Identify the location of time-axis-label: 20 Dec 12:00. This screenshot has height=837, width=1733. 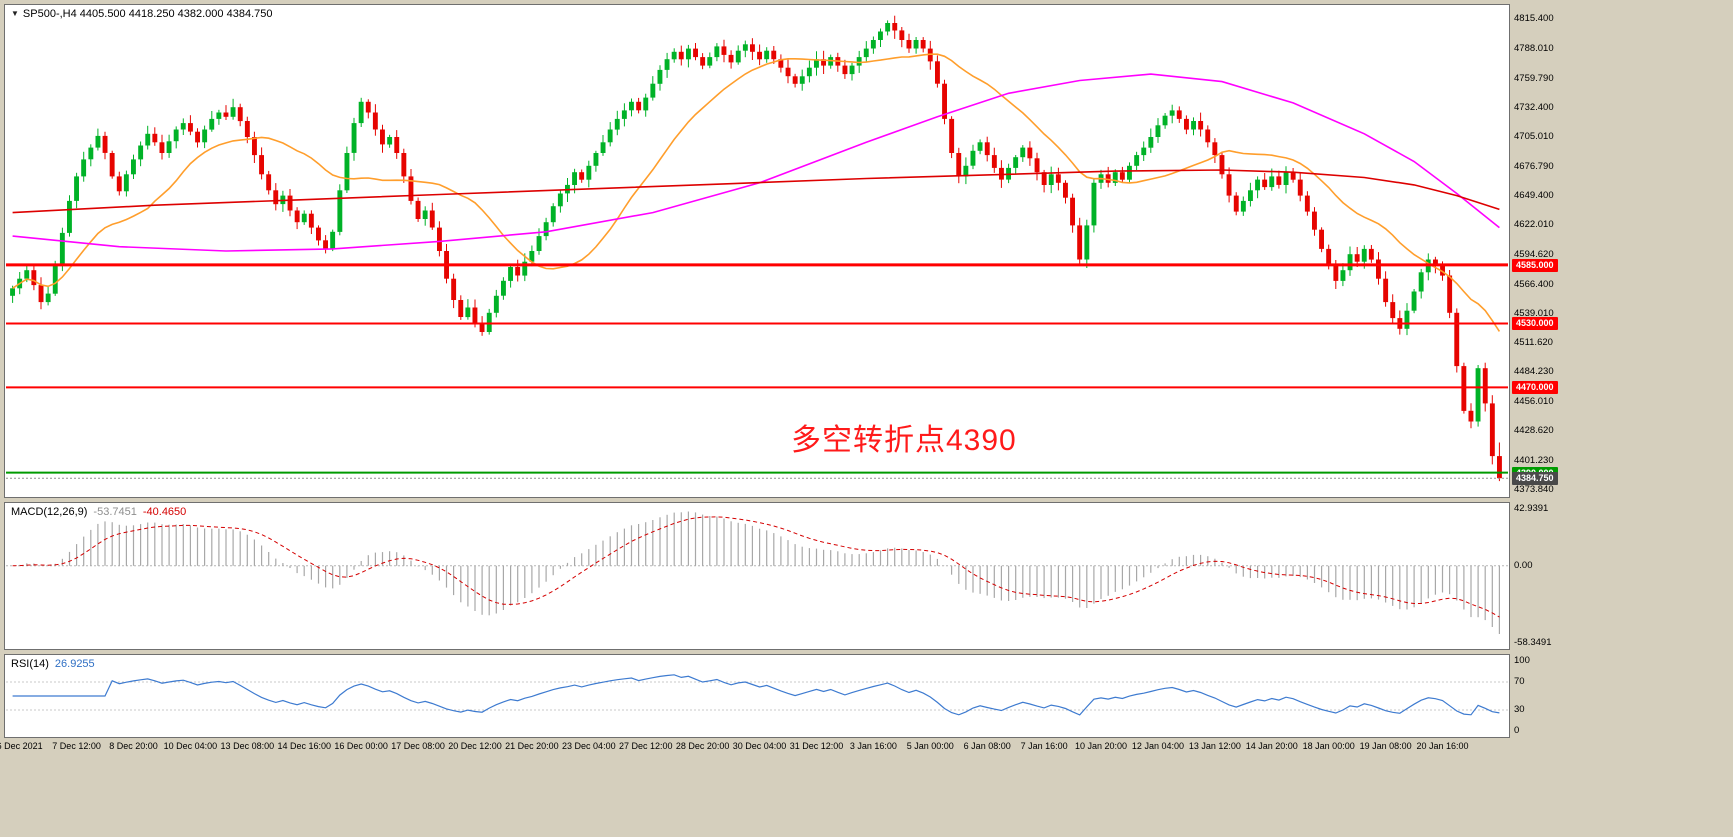
(475, 746).